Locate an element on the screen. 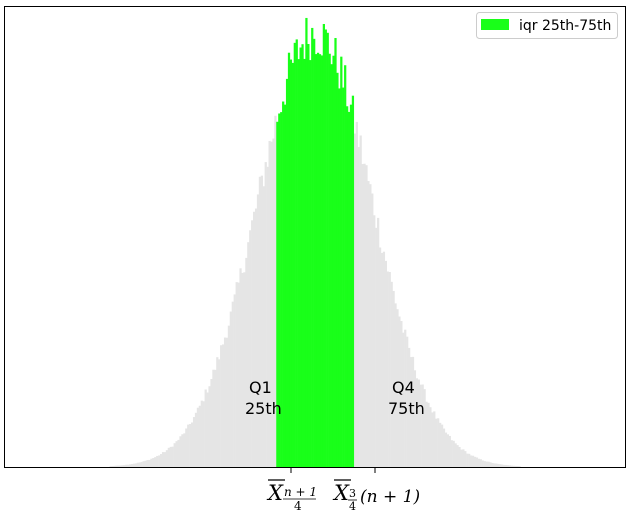 The height and width of the screenshot is (515, 629). legend-box is located at coordinates (547, 25).